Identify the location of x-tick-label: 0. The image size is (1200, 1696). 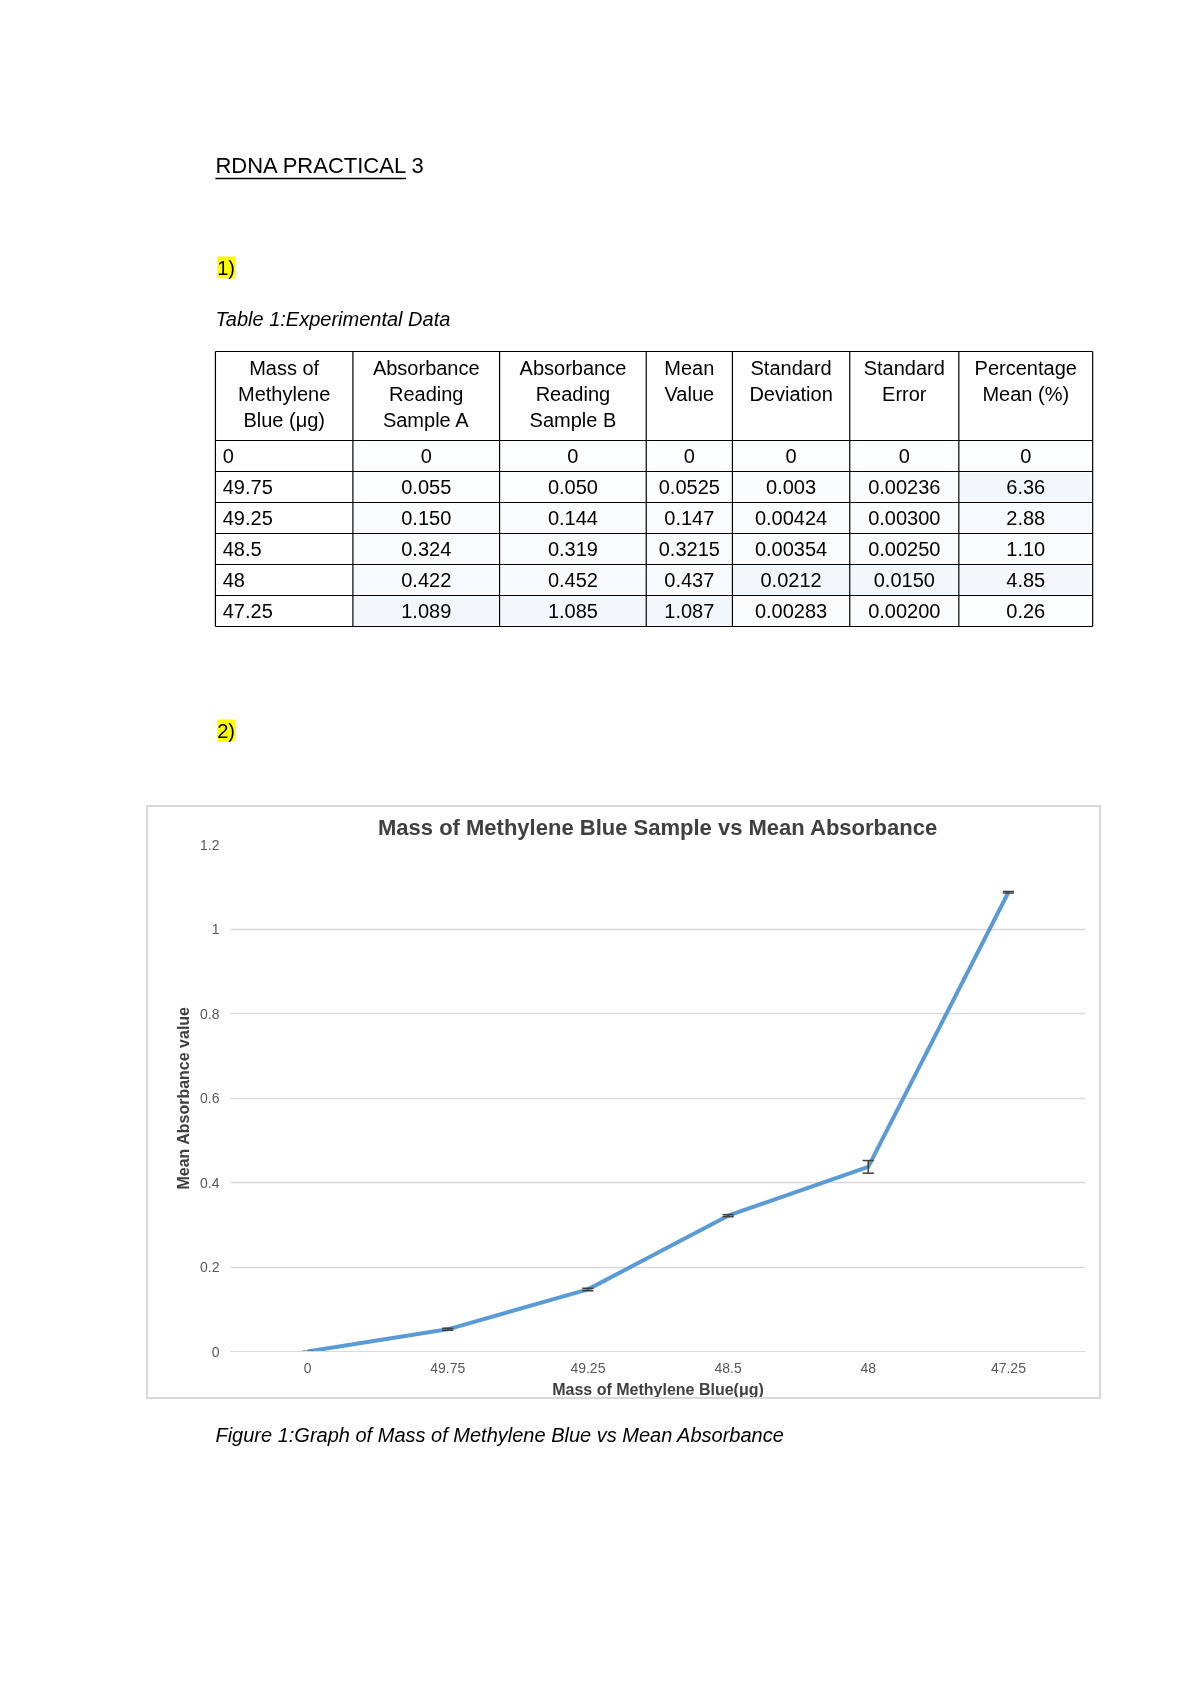
(307, 1367).